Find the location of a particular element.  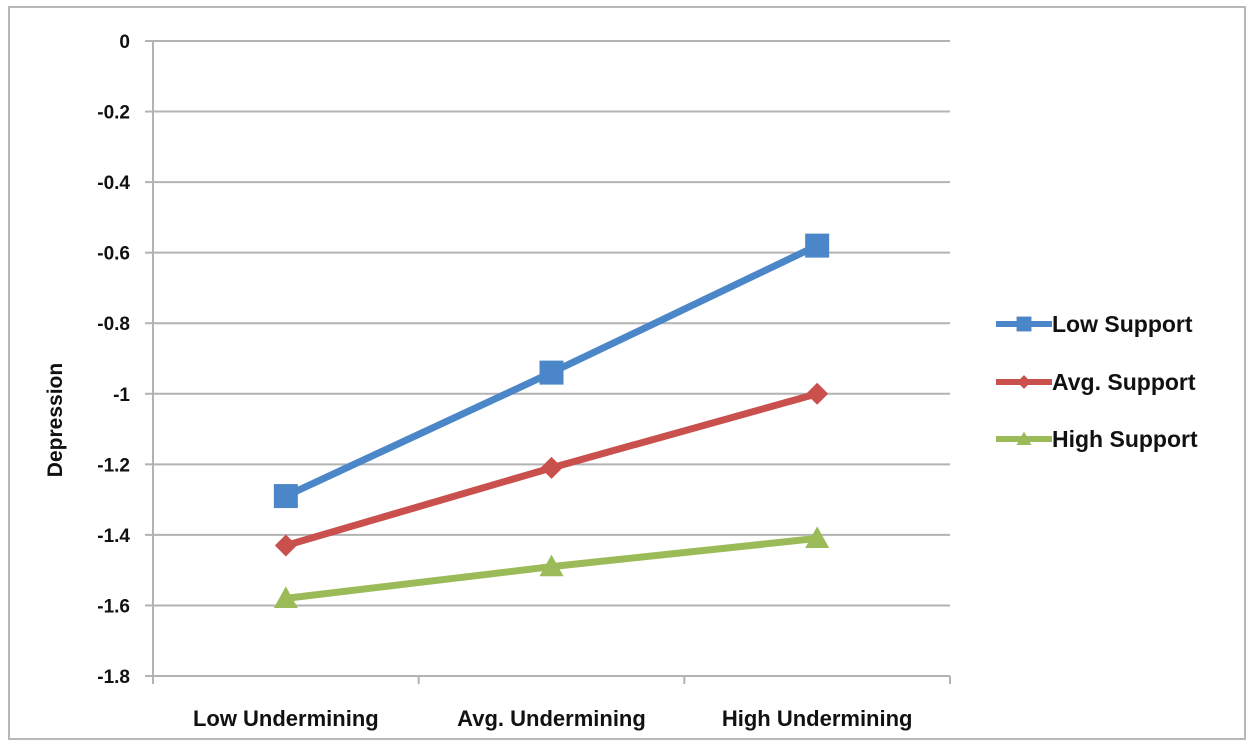

y-tick-label: -1.4 is located at coordinates (113, 536).